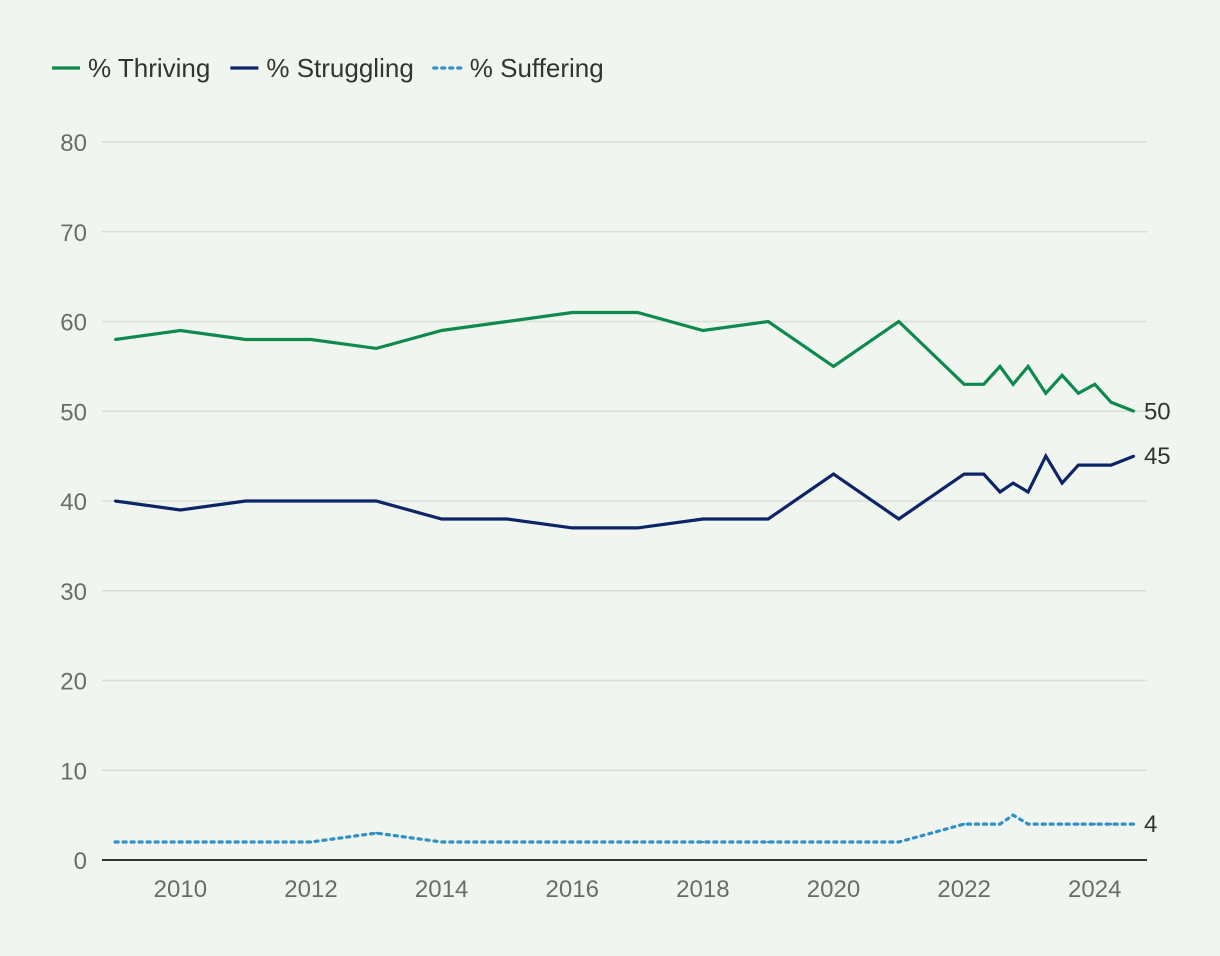 Image resolution: width=1220 pixels, height=956 pixels. What do you see at coordinates (73, 682) in the screenshot?
I see `y-tick-label: 20` at bounding box center [73, 682].